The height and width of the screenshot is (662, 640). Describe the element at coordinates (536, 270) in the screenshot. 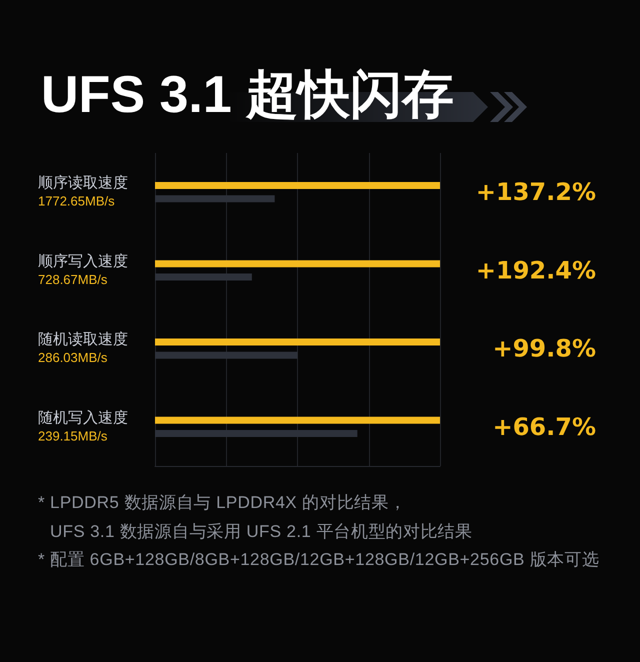

I see `text: +192.4%` at that location.